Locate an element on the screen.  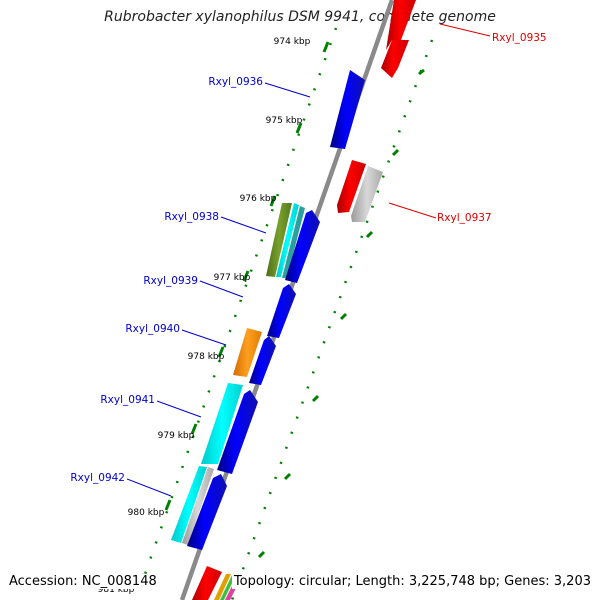
gene-Rxyl_0941b is located at coordinates (237, 432).